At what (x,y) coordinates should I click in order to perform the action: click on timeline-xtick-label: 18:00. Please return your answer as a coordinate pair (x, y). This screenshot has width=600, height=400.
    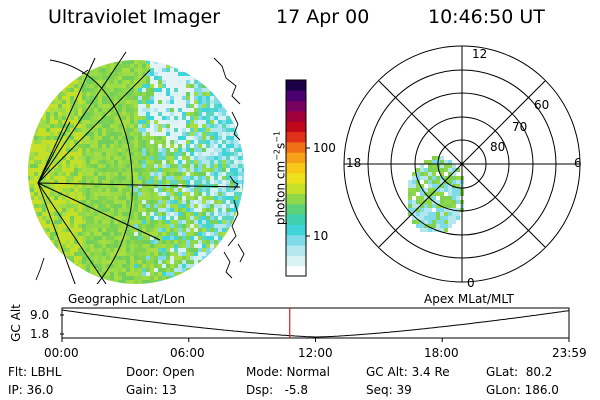
    Looking at the image, I should click on (441, 353).